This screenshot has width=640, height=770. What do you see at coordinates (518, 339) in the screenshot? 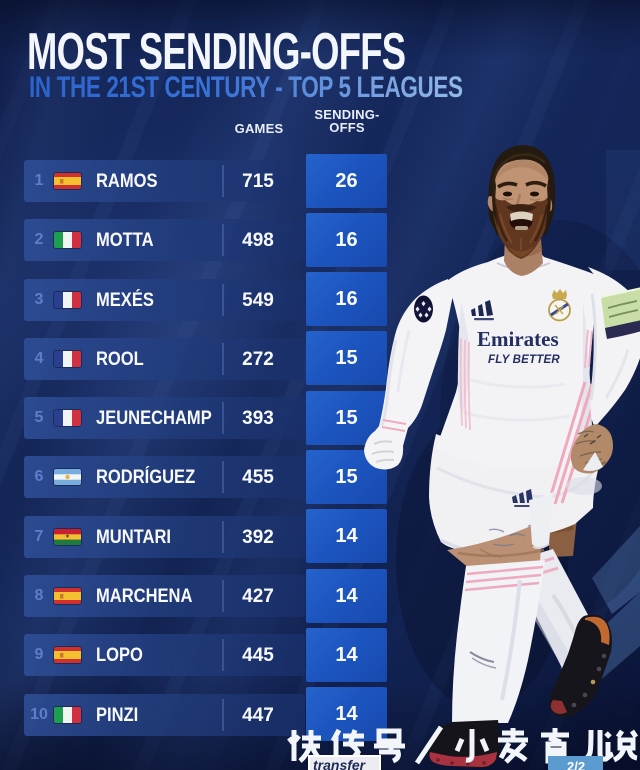
I see `svg-text: Emirates` at bounding box center [518, 339].